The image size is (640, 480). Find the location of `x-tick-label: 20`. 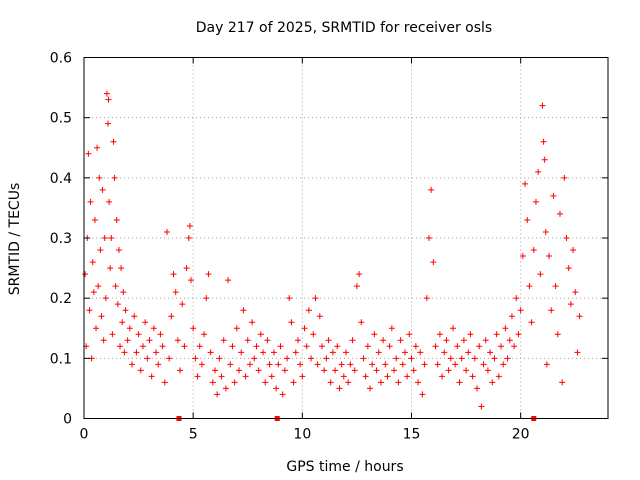

x-tick-label: 20 is located at coordinates (521, 435).